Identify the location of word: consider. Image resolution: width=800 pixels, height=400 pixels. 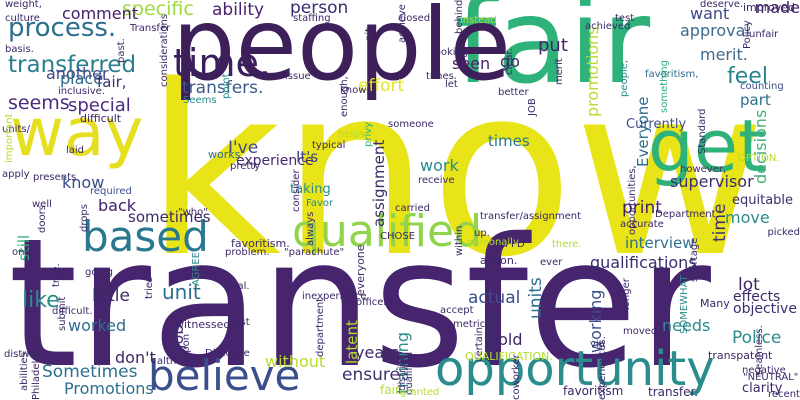
(296, 190).